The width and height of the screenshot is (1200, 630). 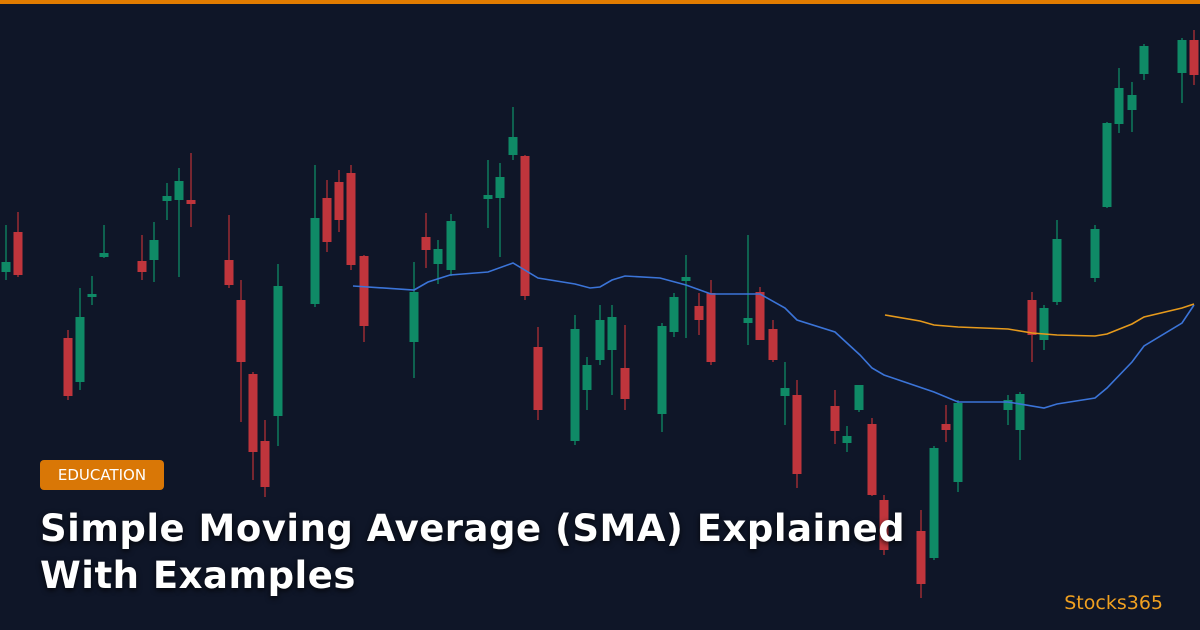 What do you see at coordinates (600, 2) in the screenshot?
I see `top-bar` at bounding box center [600, 2].